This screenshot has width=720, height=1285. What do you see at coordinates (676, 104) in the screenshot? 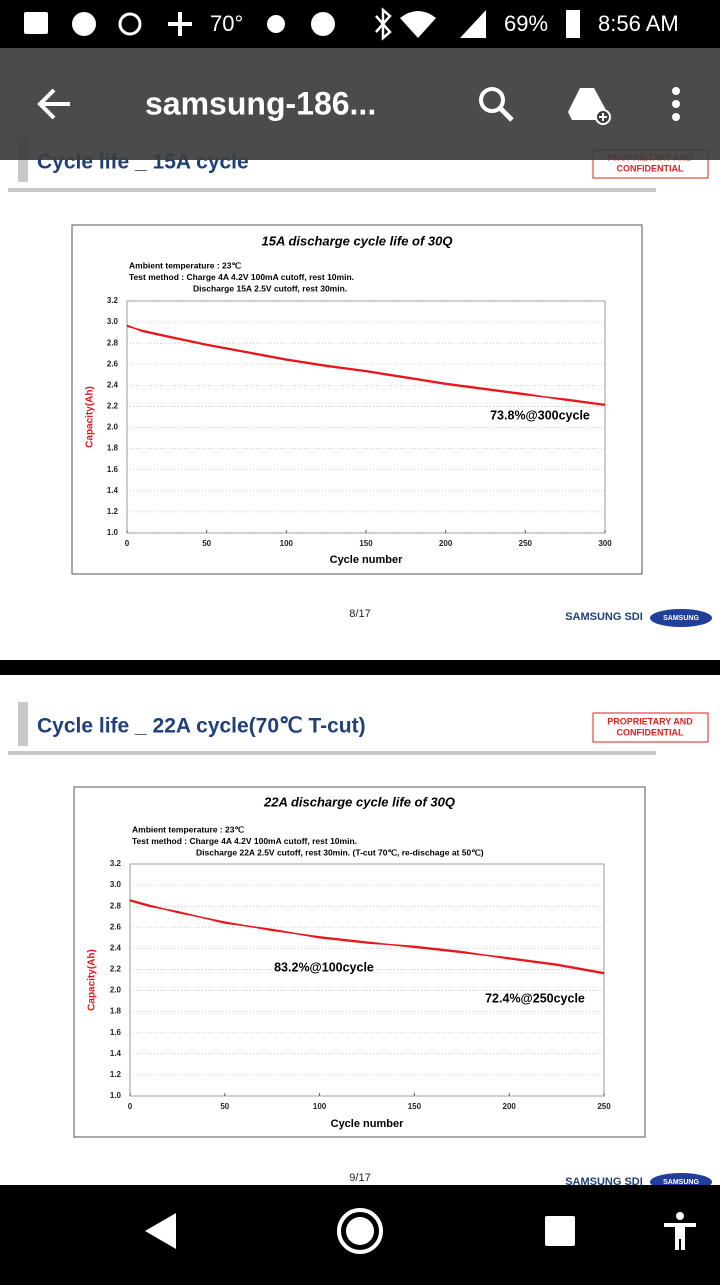
I see `menu-button` at bounding box center [676, 104].